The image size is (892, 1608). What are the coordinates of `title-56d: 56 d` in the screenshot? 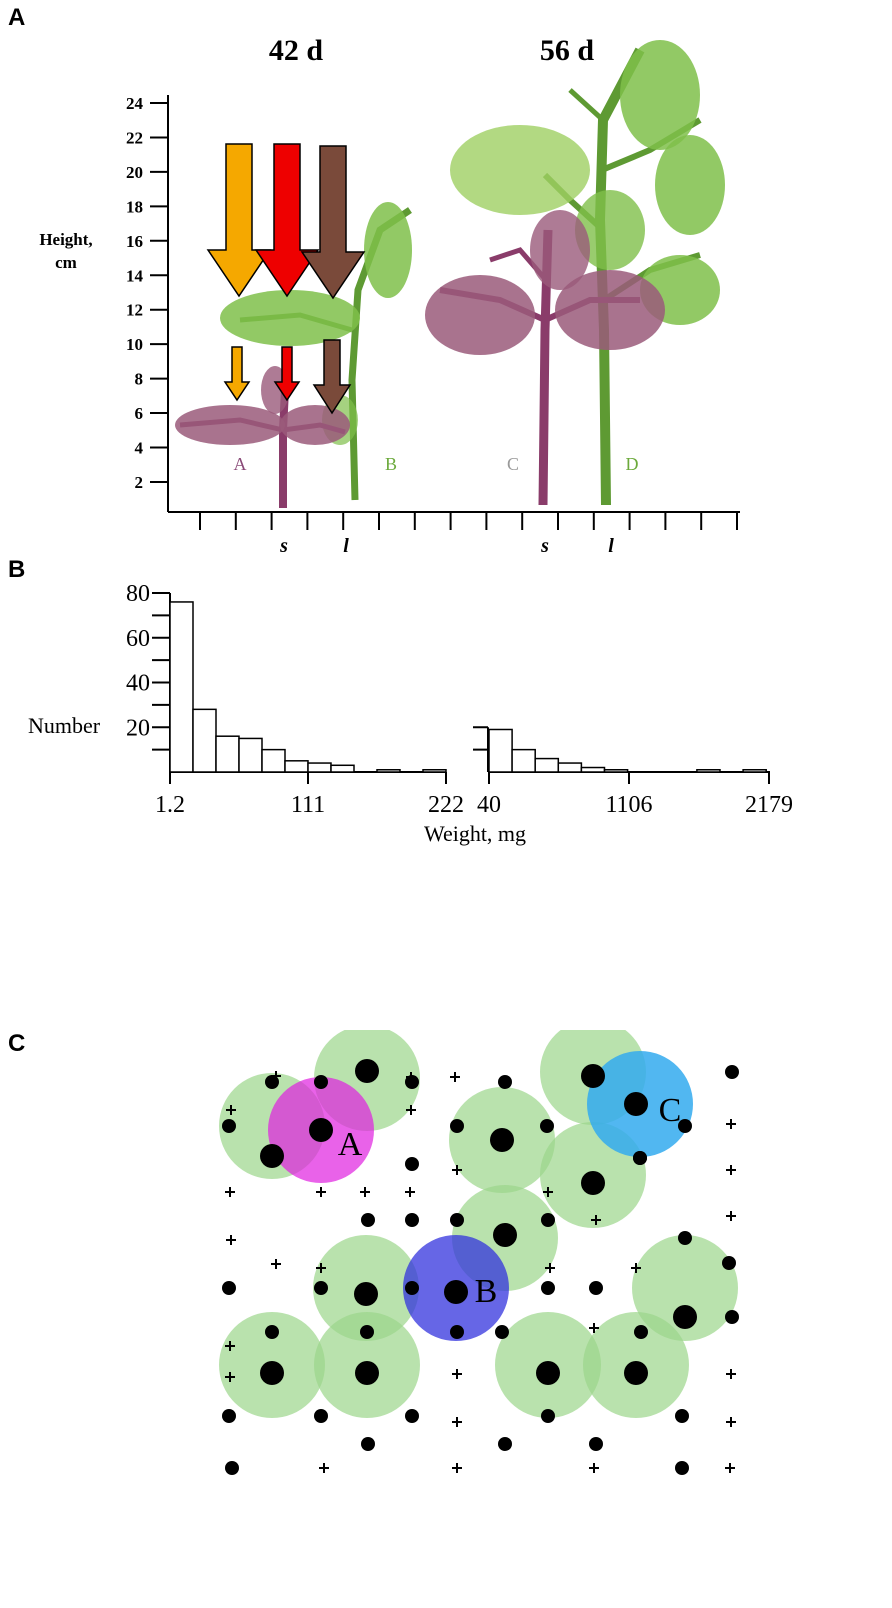 It's located at (567, 50).